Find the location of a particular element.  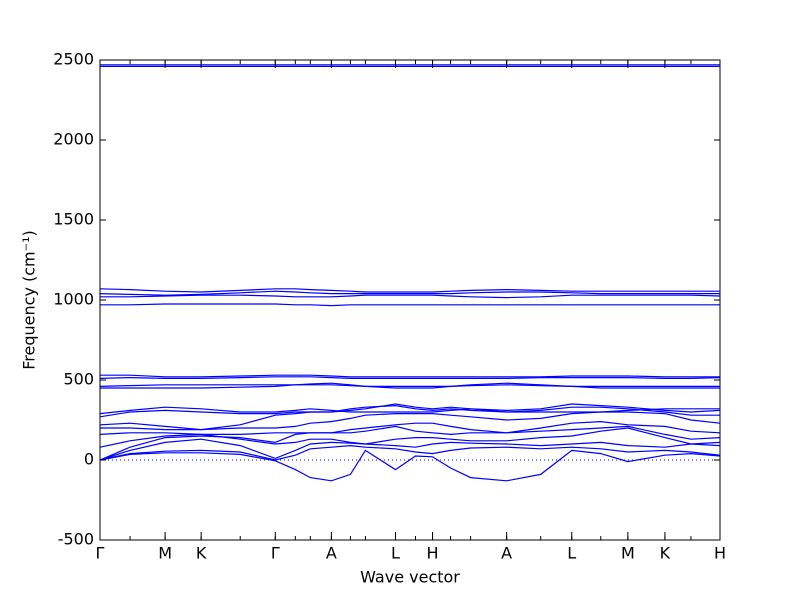

y-tick-label: 1500 is located at coordinates (73, 219).